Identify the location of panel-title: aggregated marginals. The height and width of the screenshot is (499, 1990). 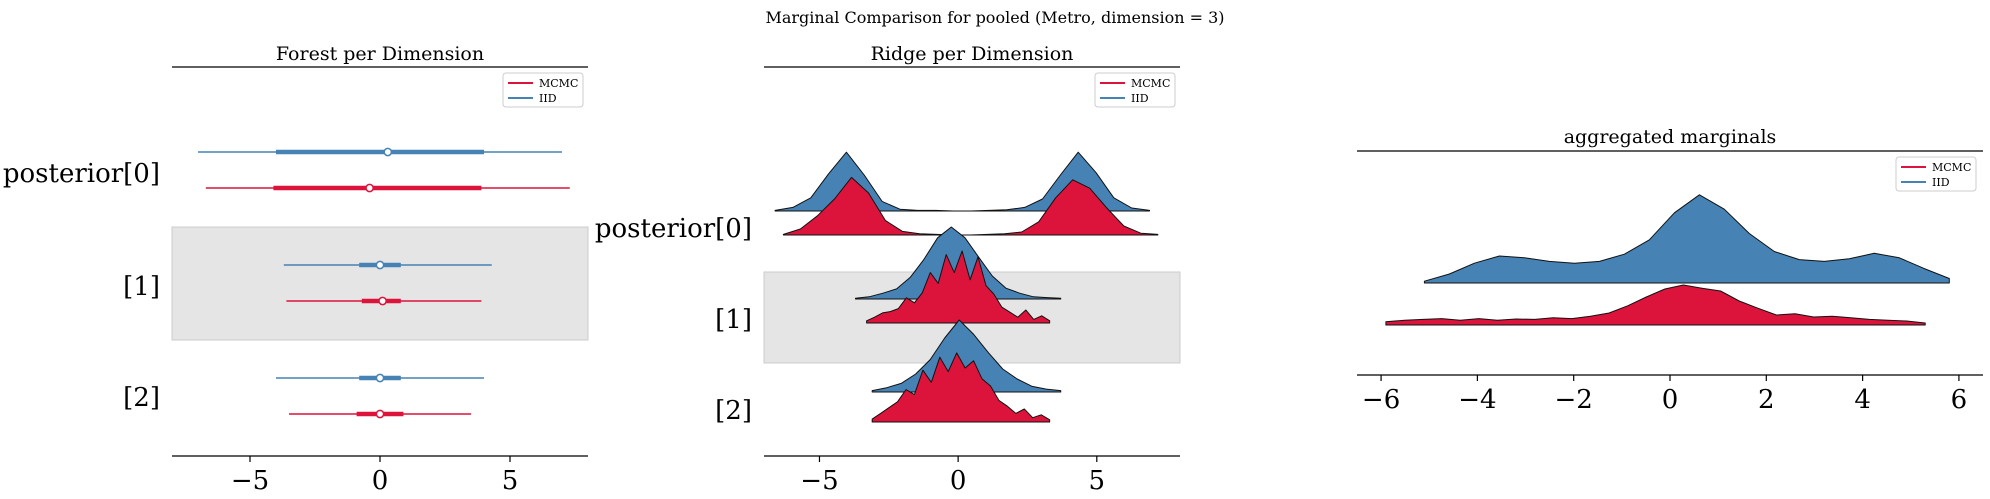
(1670, 137).